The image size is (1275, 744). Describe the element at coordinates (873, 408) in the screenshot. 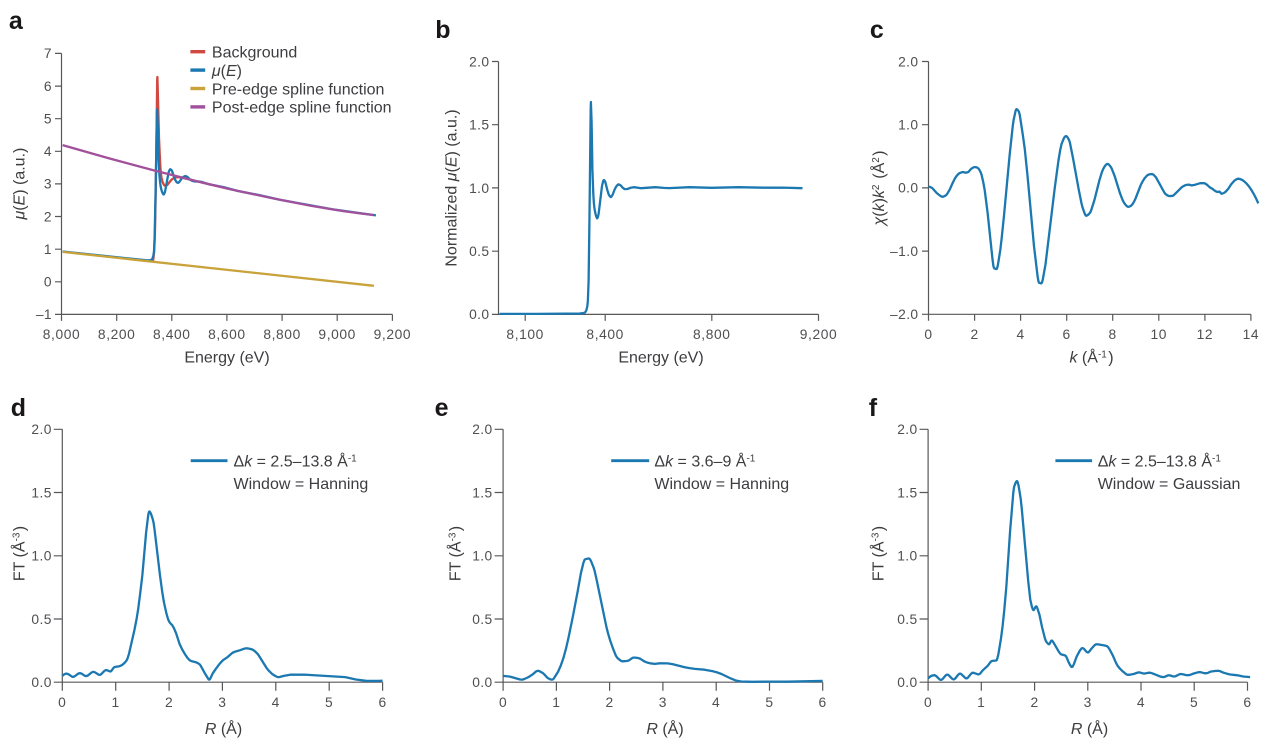

I see `svg-text: f` at that location.